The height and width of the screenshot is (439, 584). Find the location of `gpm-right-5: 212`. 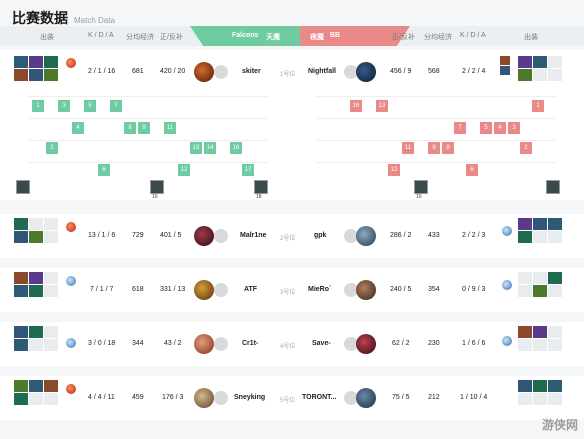

gpm-right-5: 212 is located at coordinates (434, 397).